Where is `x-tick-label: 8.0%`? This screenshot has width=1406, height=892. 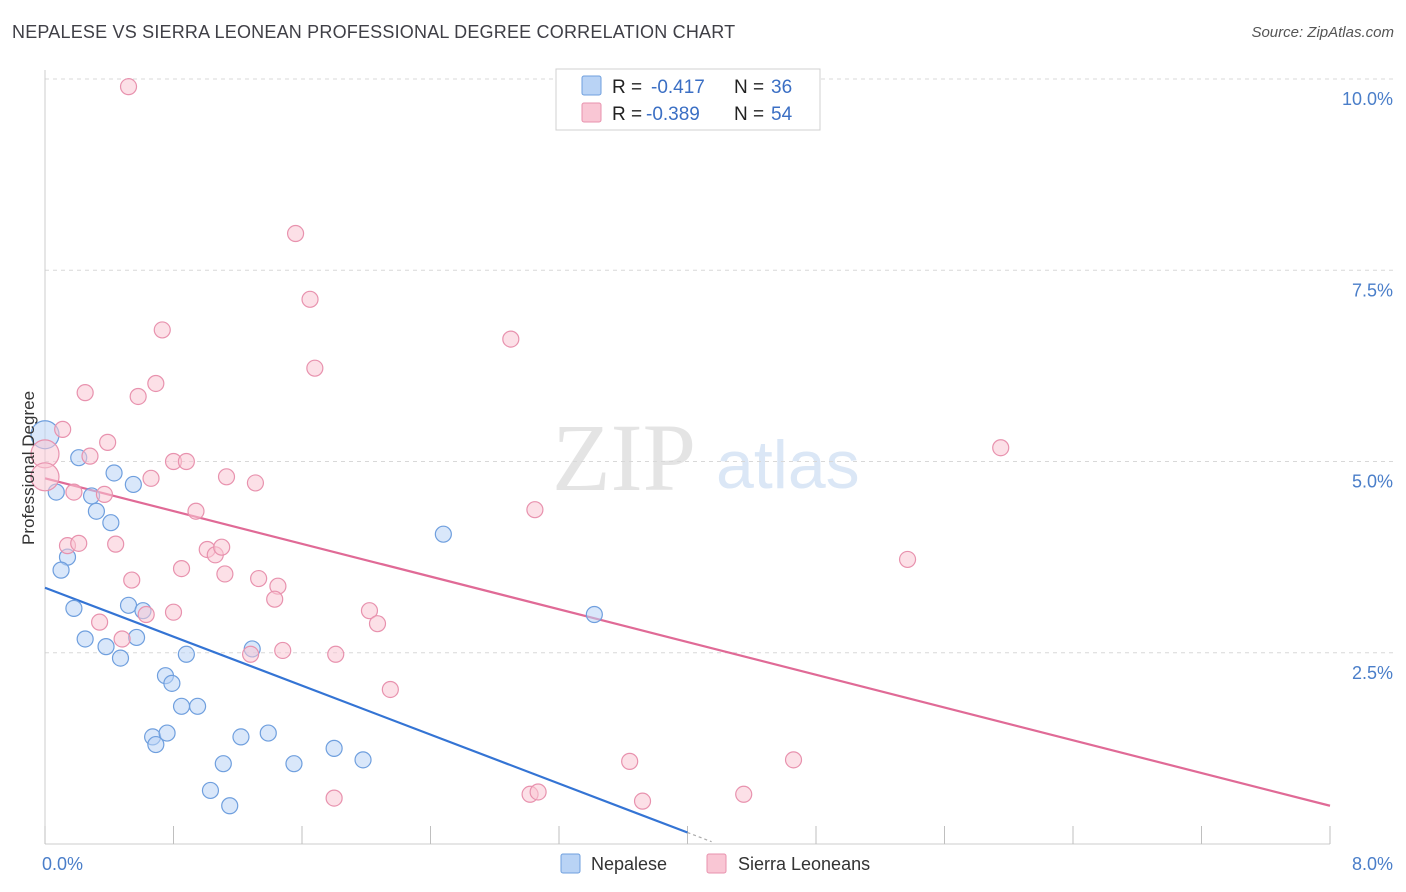 x-tick-label: 8.0% is located at coordinates (1372, 864).